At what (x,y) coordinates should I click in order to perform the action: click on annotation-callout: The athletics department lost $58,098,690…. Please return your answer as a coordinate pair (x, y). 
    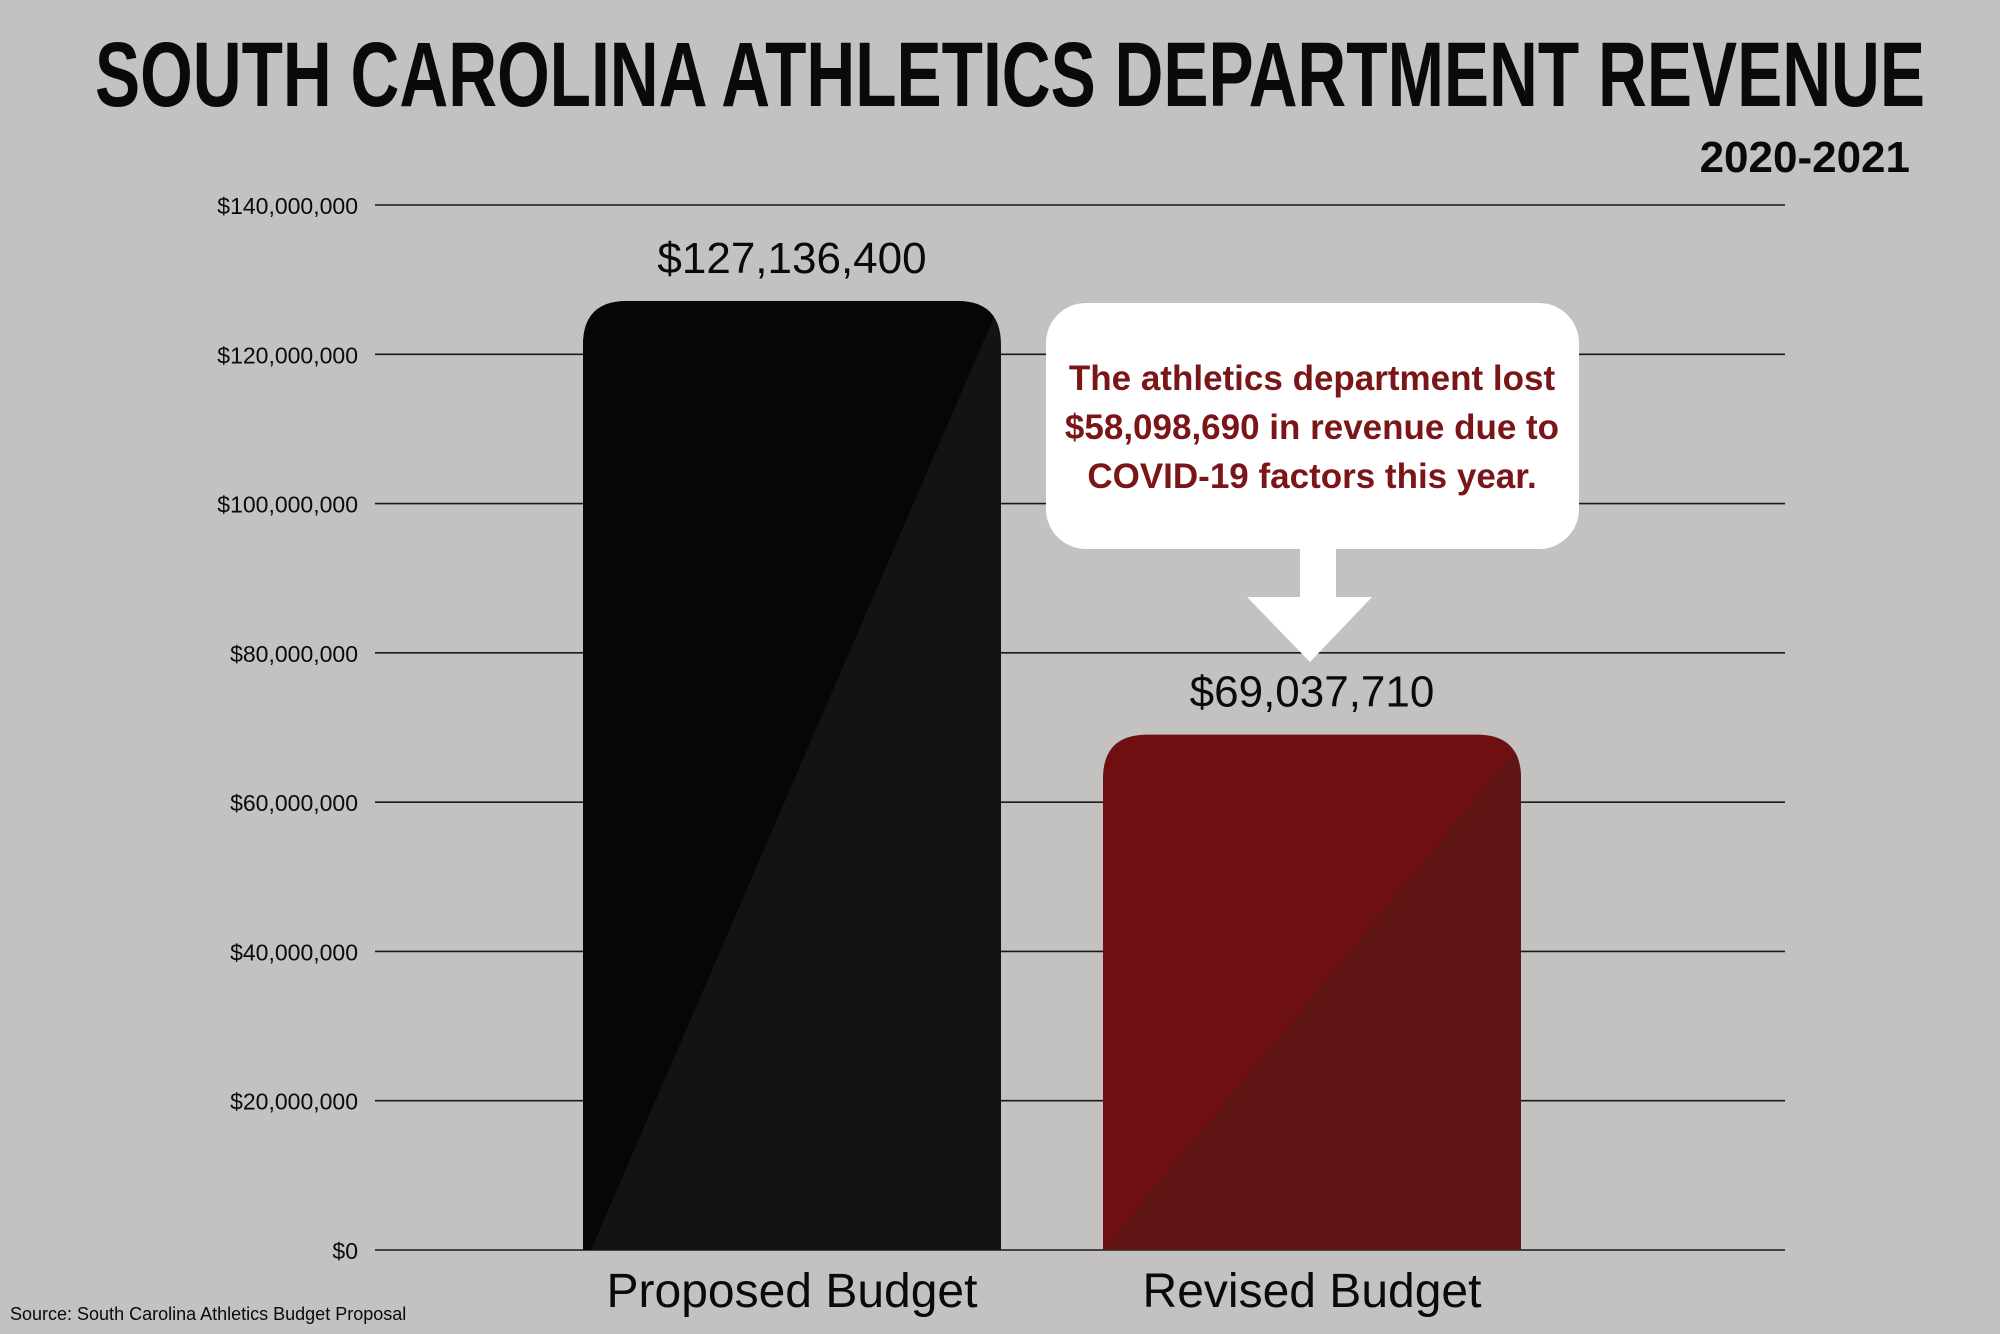
    Looking at the image, I should click on (1312, 482).